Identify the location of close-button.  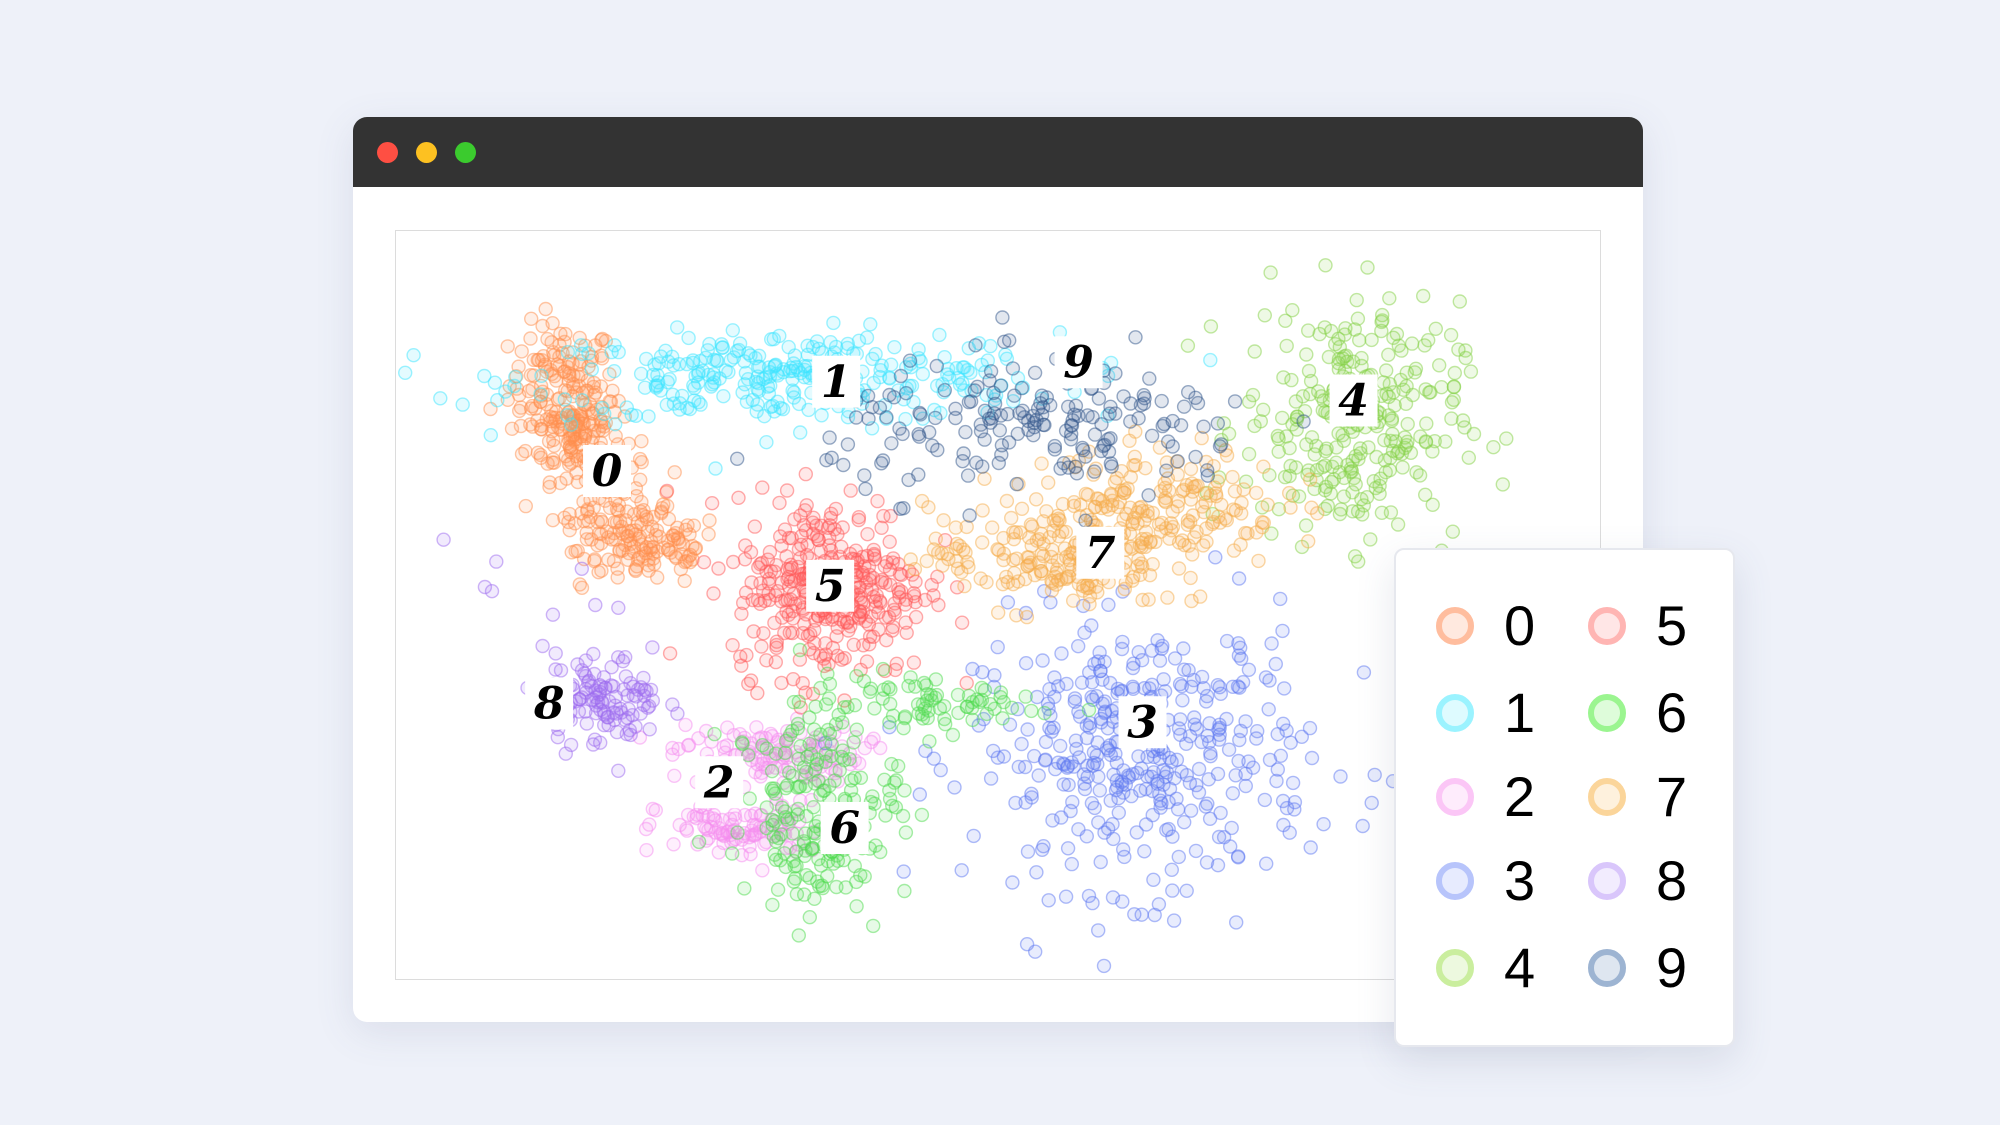
(387, 152).